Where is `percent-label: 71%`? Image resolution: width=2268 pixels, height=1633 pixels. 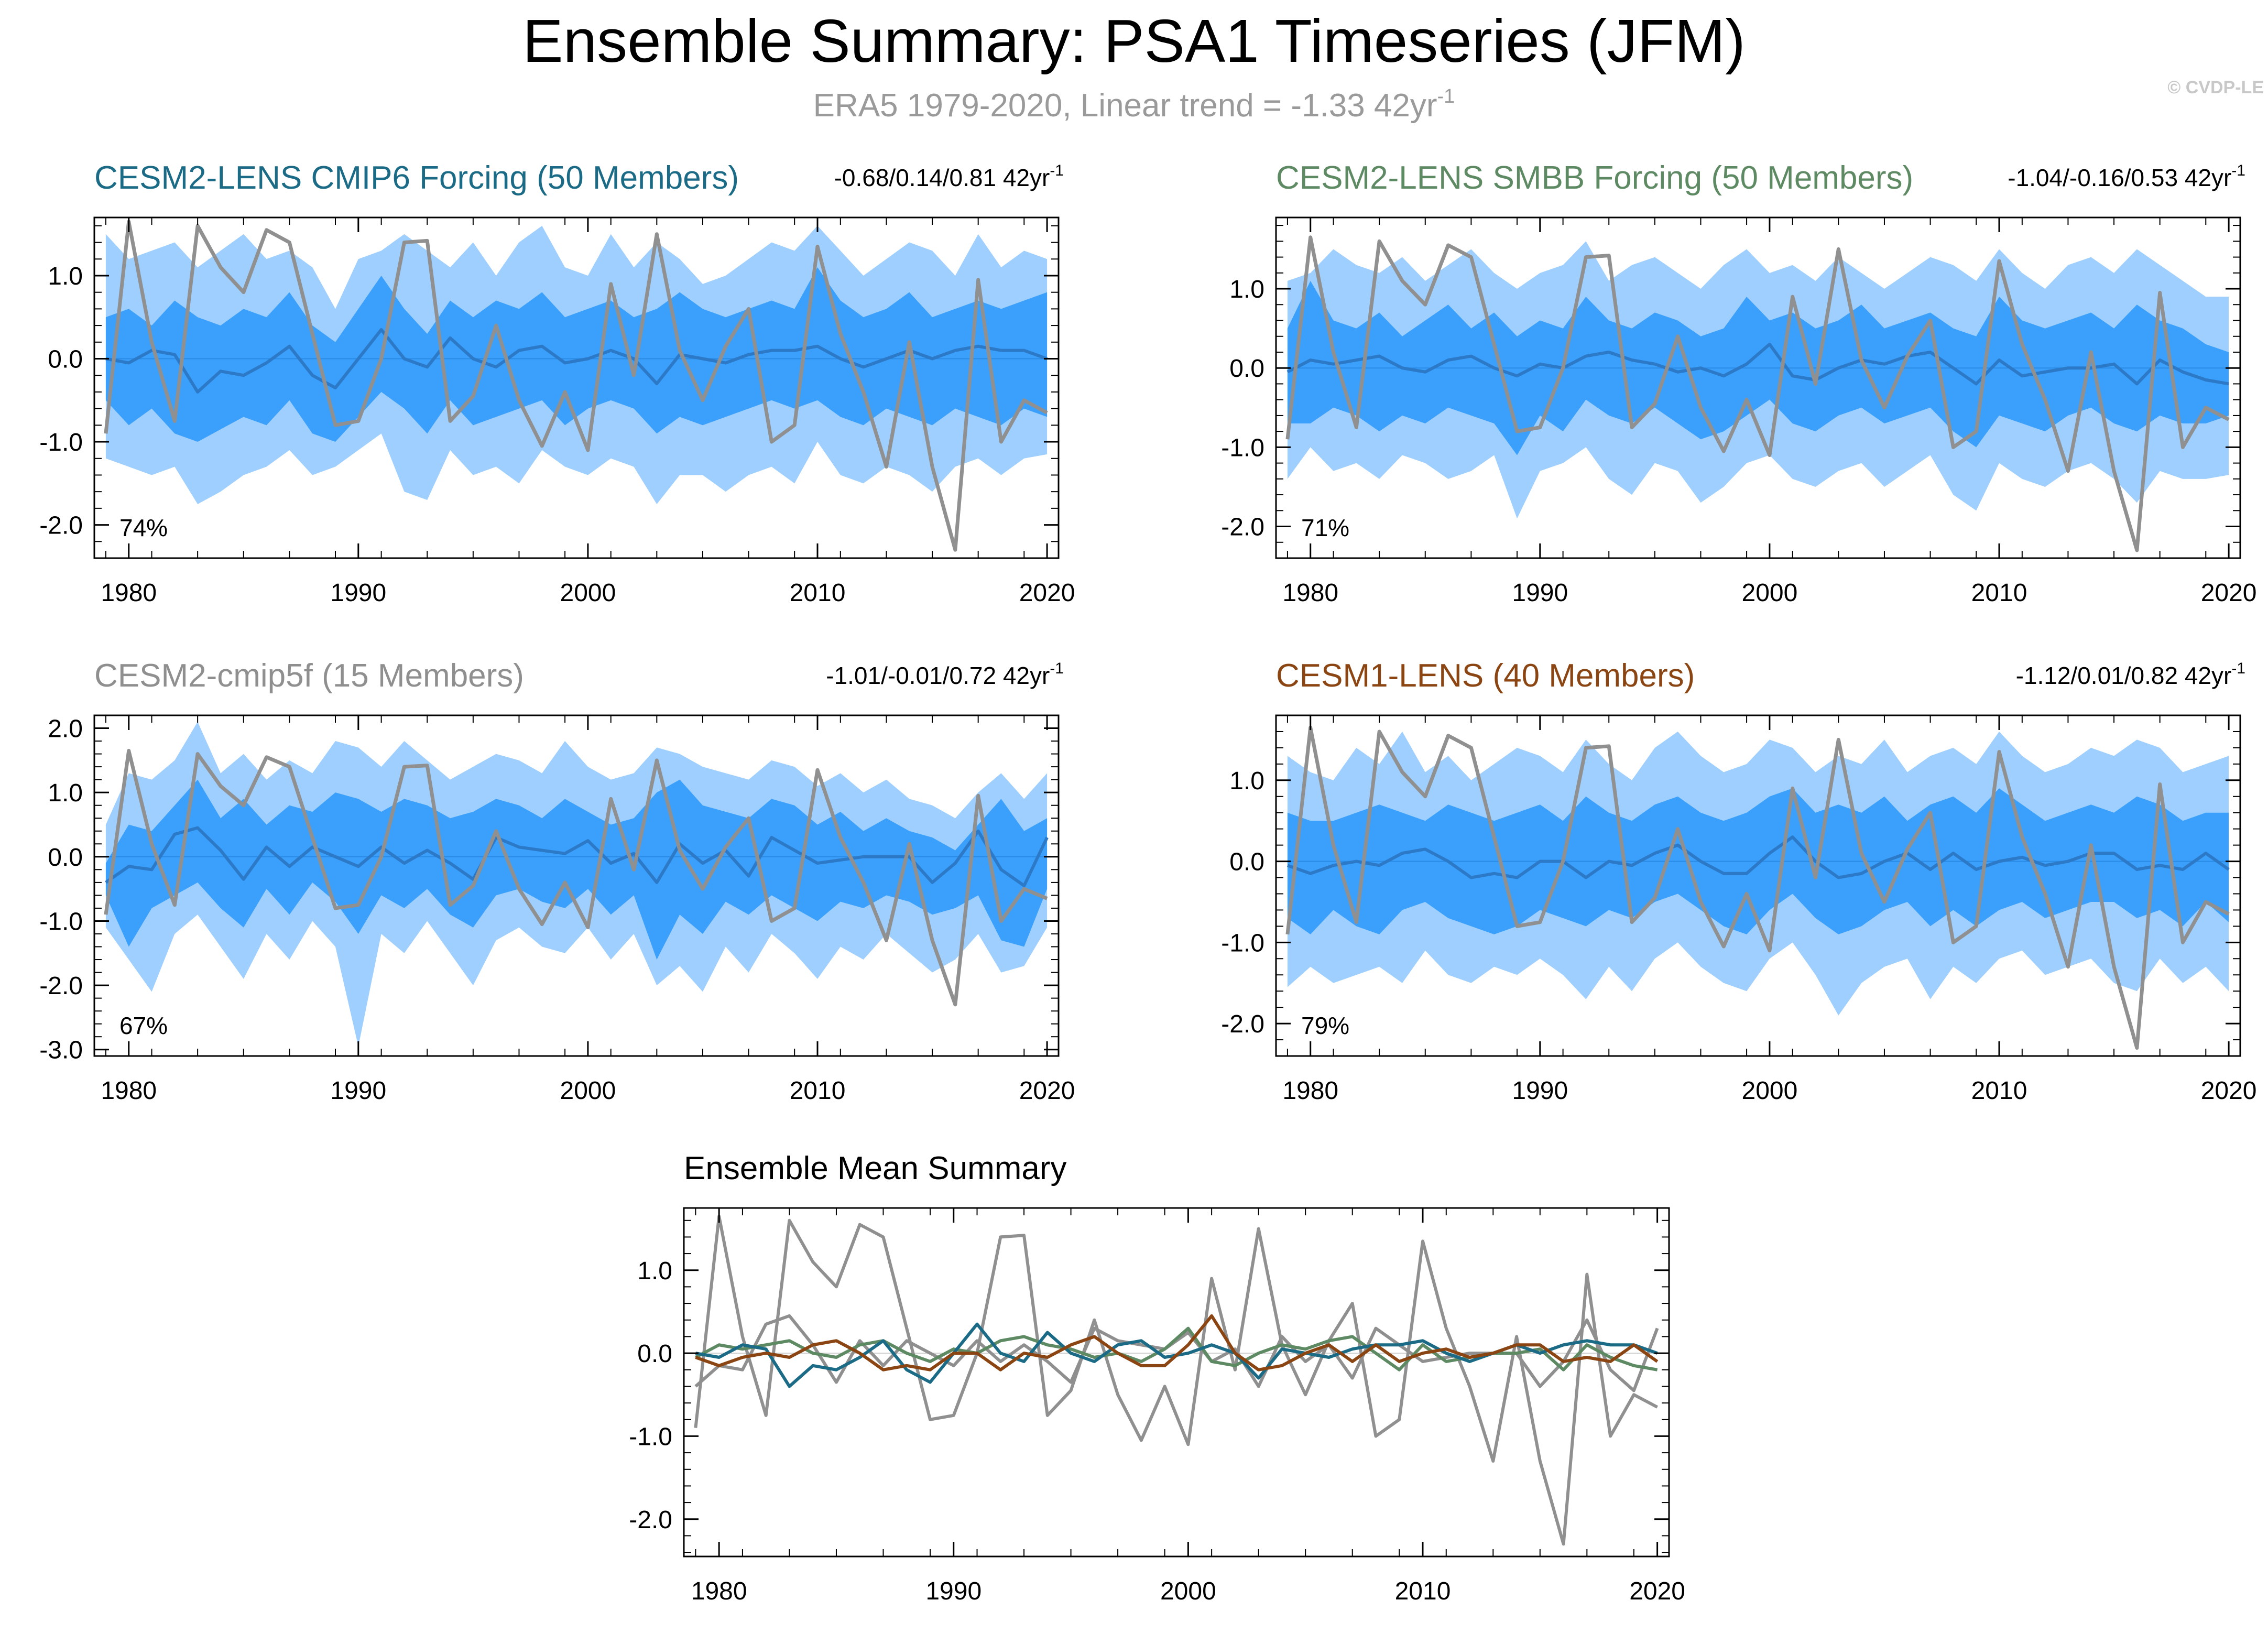
percent-label: 71% is located at coordinates (1325, 527).